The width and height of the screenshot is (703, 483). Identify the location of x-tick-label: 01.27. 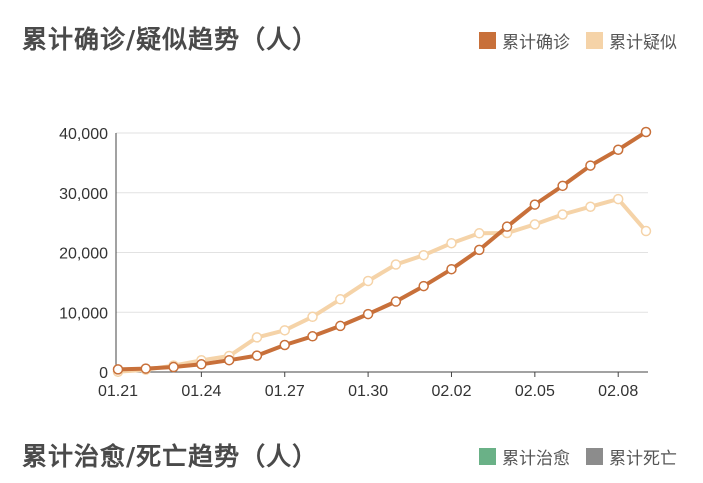
(285, 391).